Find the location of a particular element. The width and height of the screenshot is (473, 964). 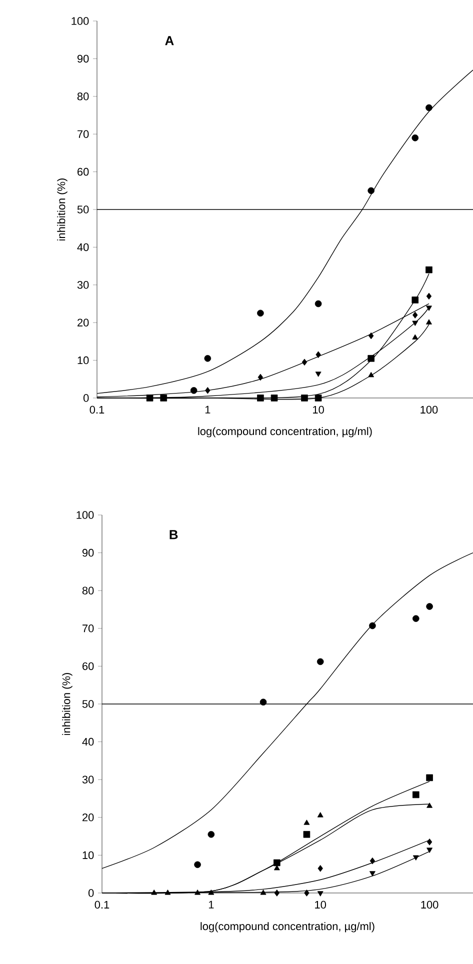

text: A is located at coordinates (169, 41).